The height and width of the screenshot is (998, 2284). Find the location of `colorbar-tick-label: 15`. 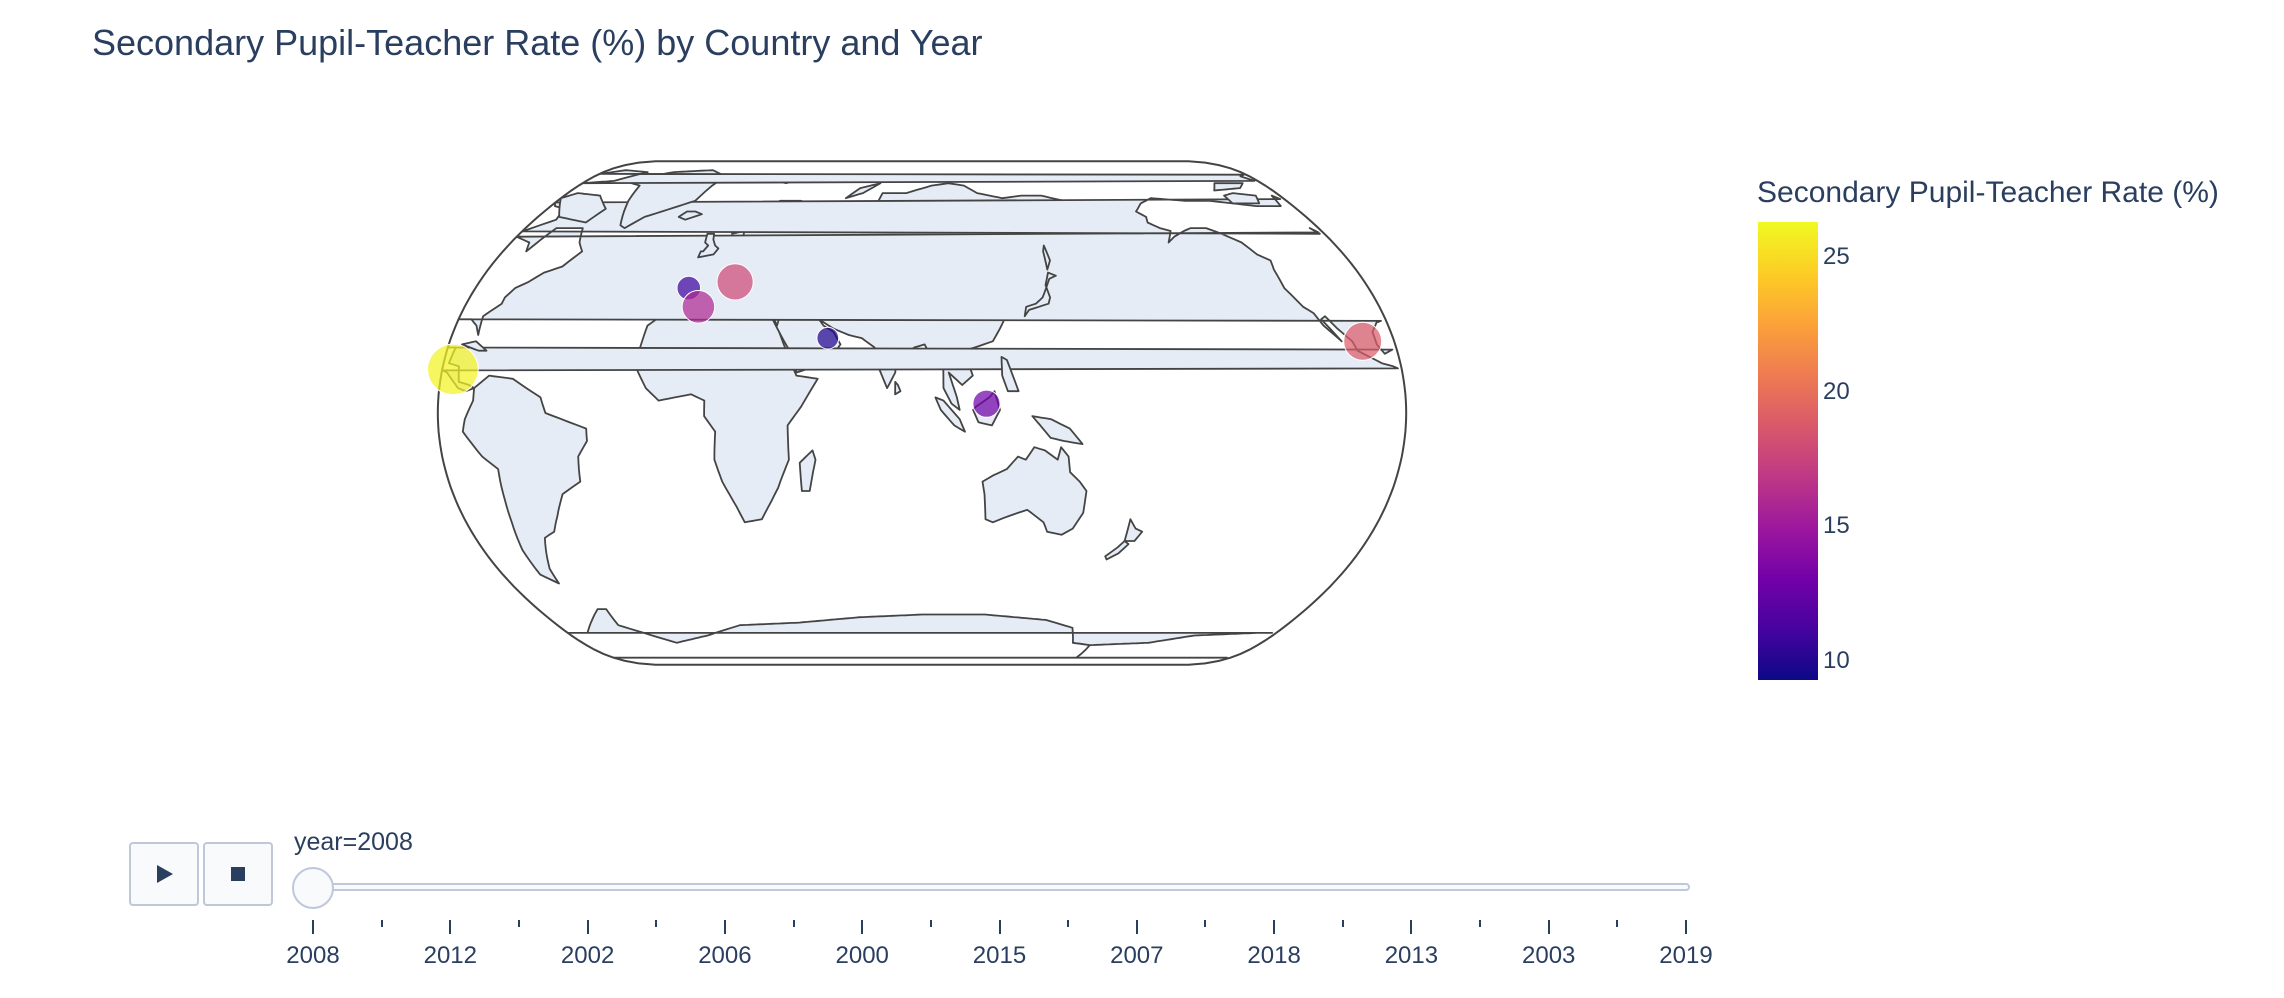

colorbar-tick-label: 15 is located at coordinates (1836, 526).